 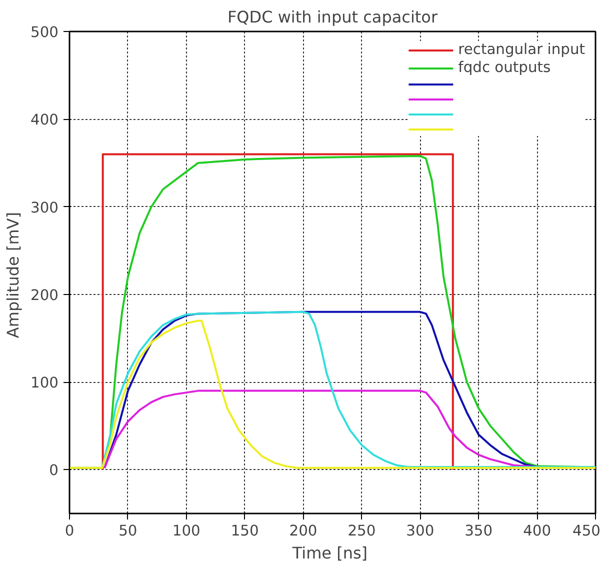 What do you see at coordinates (44, 120) in the screenshot?
I see `y-tick-label: 400` at bounding box center [44, 120].